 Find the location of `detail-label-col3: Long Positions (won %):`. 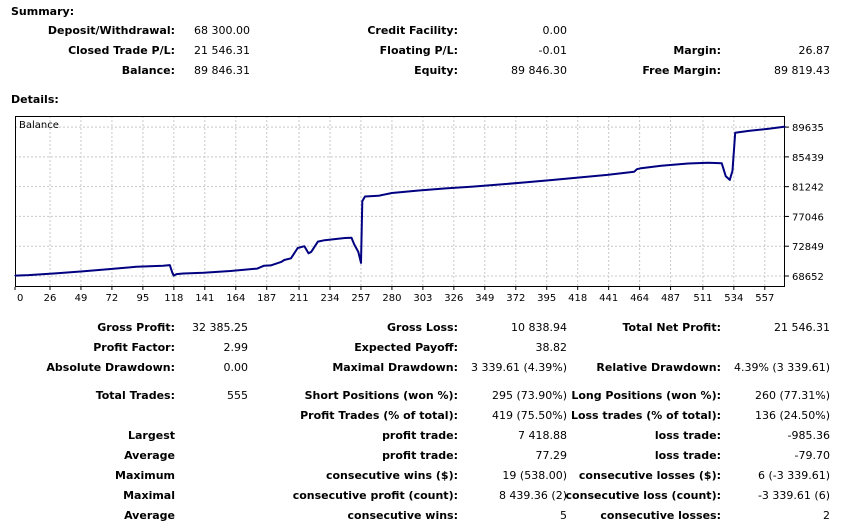

detail-label-col3: Long Positions (won %): is located at coordinates (646, 395).